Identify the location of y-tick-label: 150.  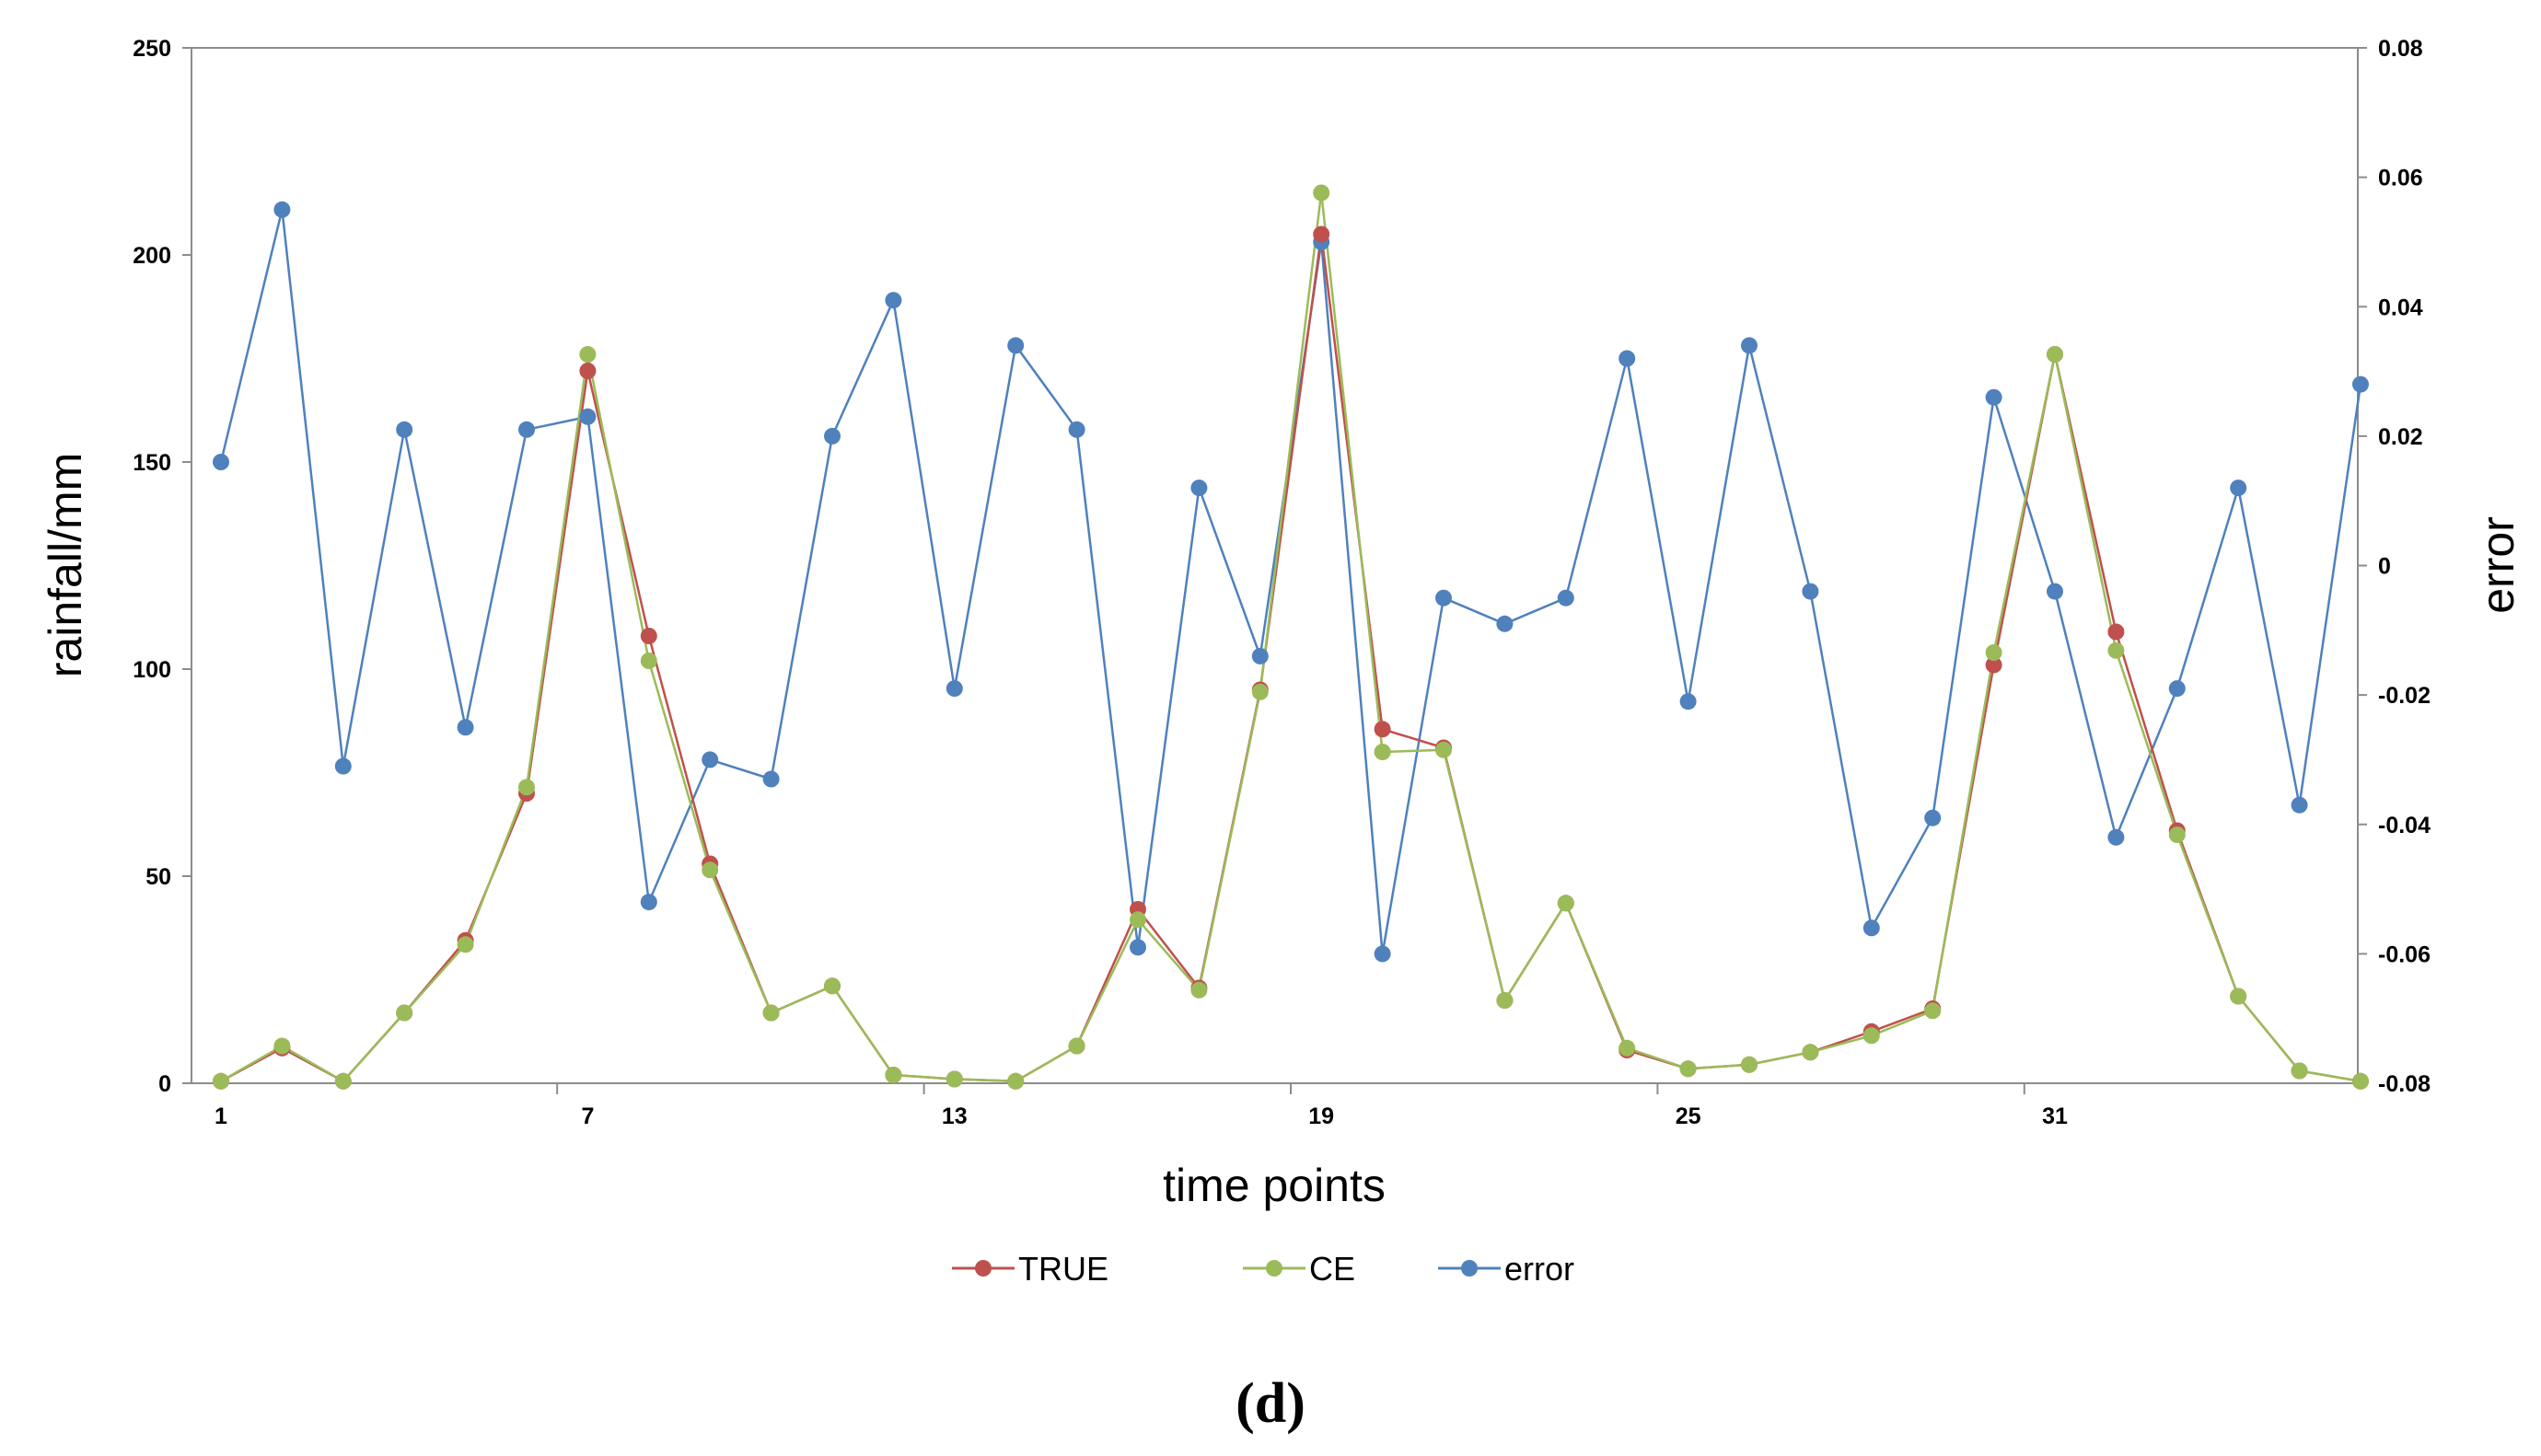
(152, 463).